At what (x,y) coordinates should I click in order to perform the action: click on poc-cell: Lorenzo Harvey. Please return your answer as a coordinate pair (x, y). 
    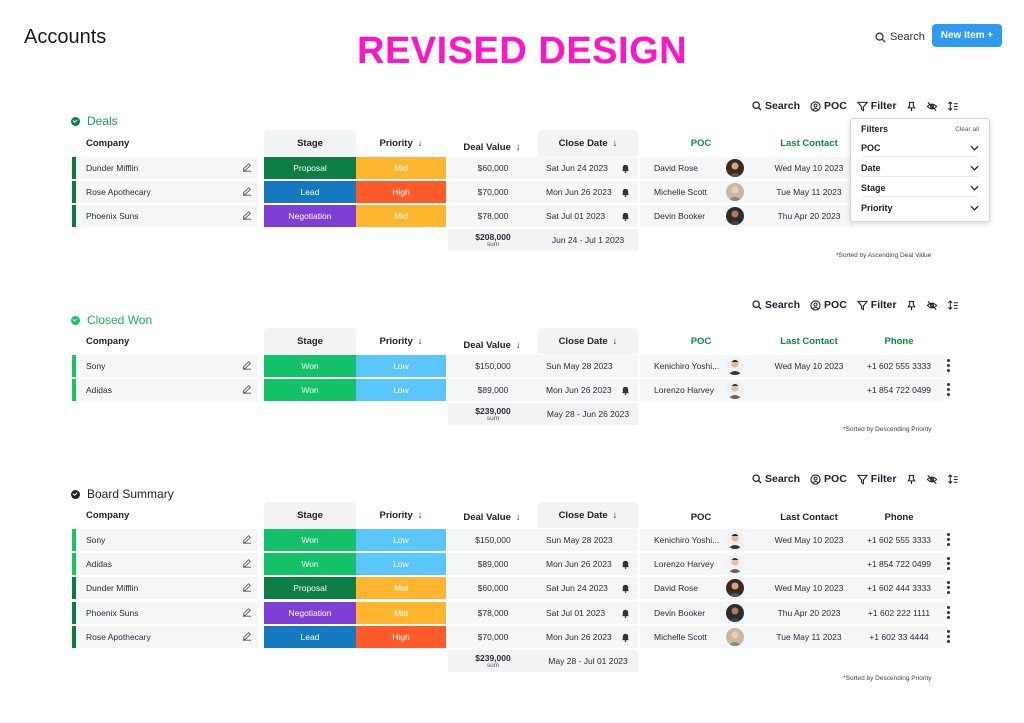
    Looking at the image, I should click on (702, 390).